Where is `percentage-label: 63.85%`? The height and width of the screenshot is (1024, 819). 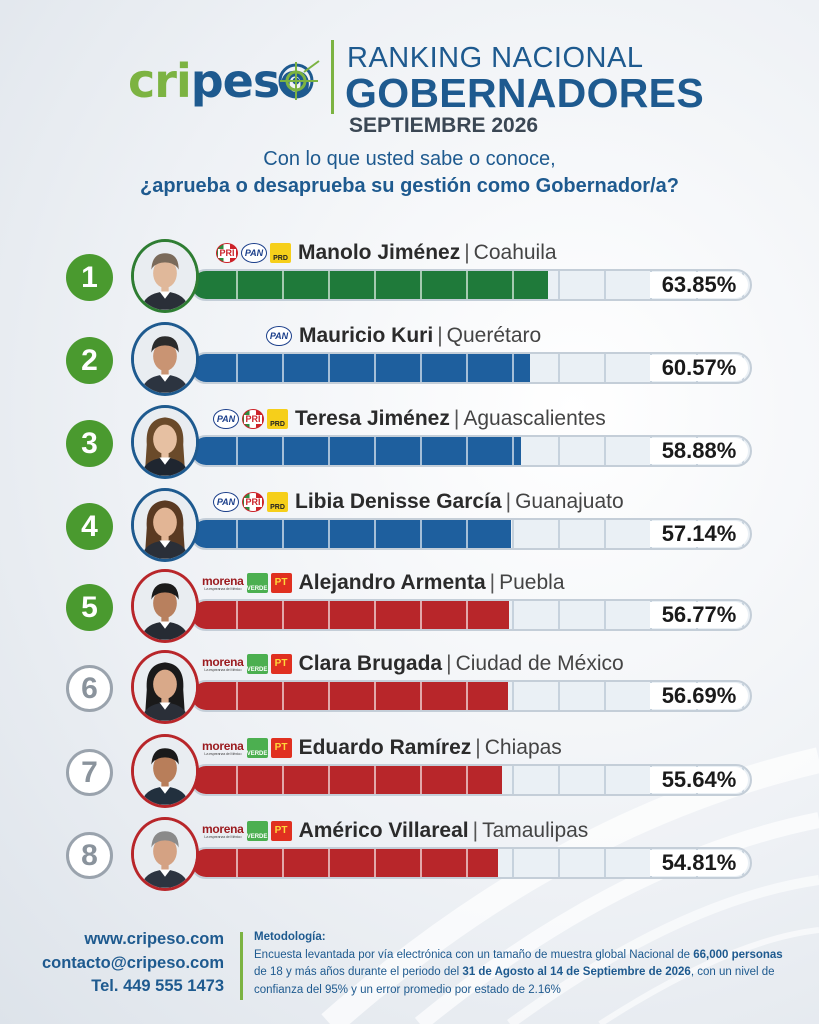
percentage-label: 63.85% is located at coordinates (699, 285).